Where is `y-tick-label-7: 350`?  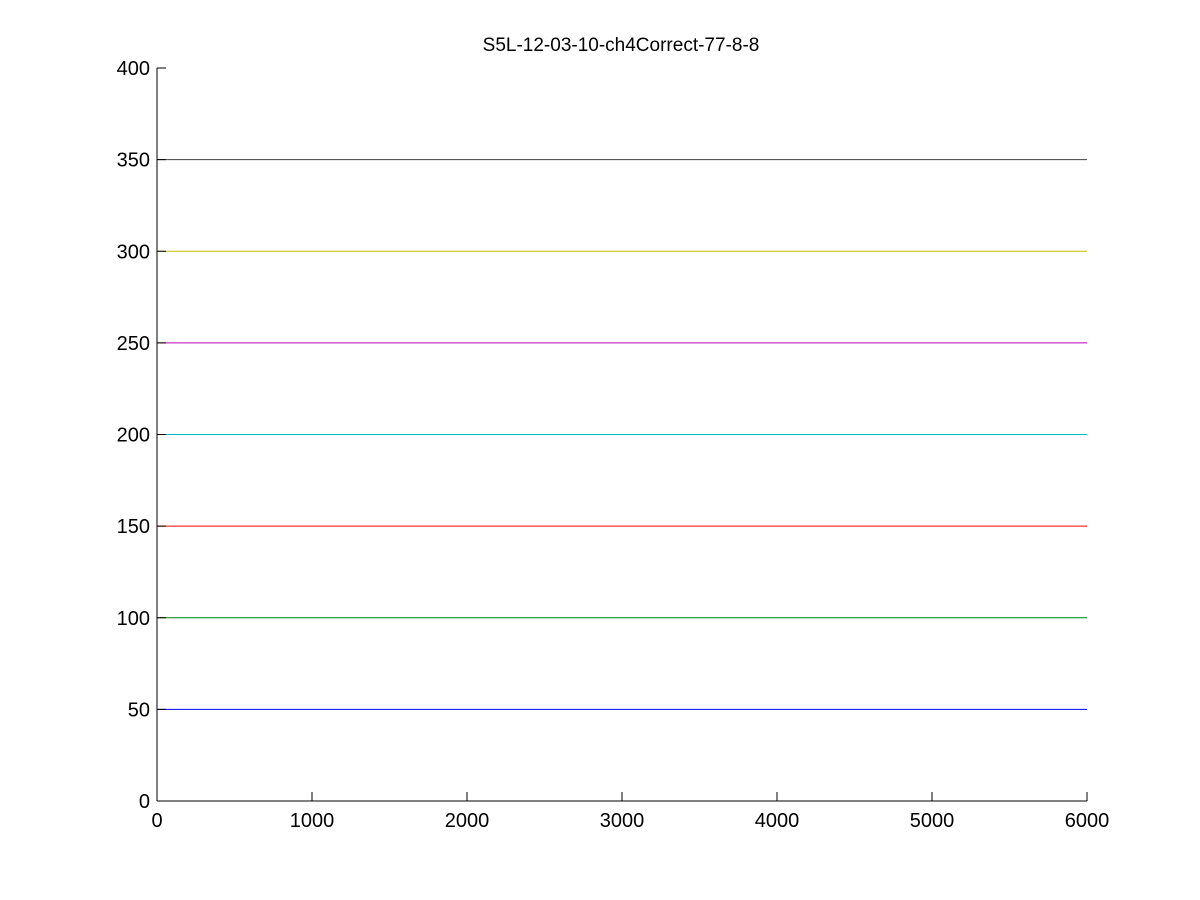 y-tick-label-7: 350 is located at coordinates (133, 161).